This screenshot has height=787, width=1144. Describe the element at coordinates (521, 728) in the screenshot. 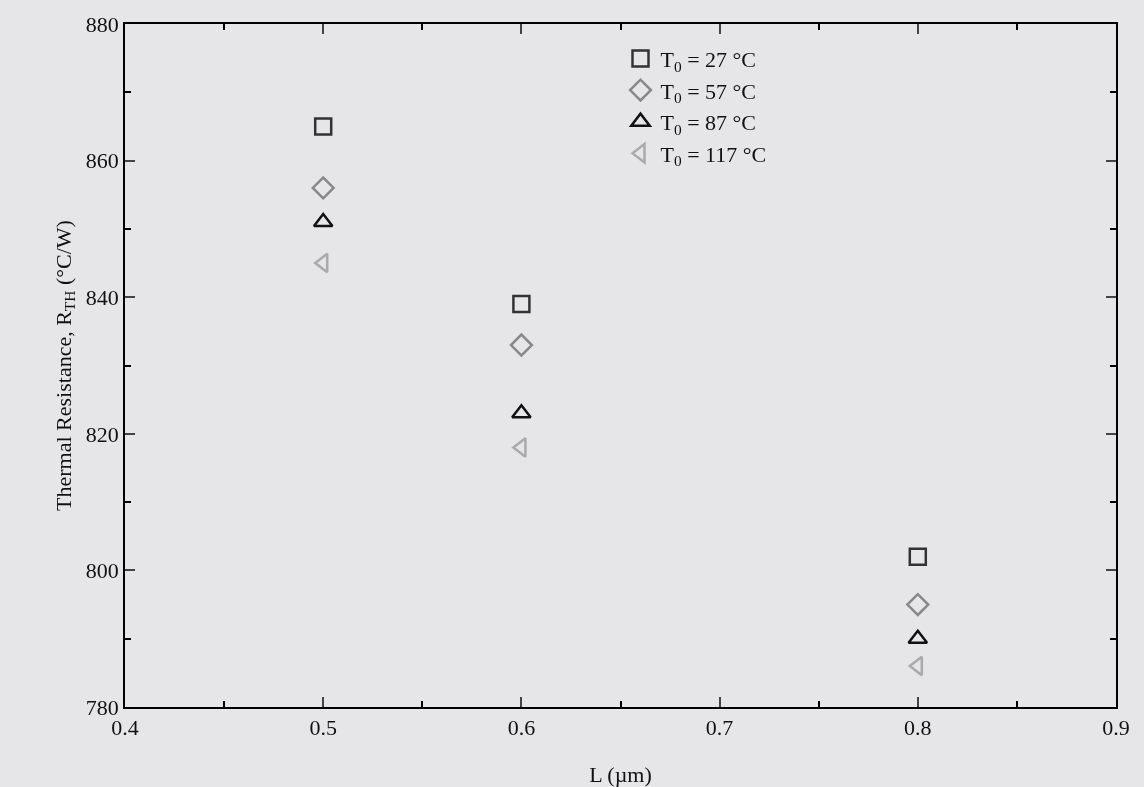

I see `x-tick-label: 0.6` at that location.